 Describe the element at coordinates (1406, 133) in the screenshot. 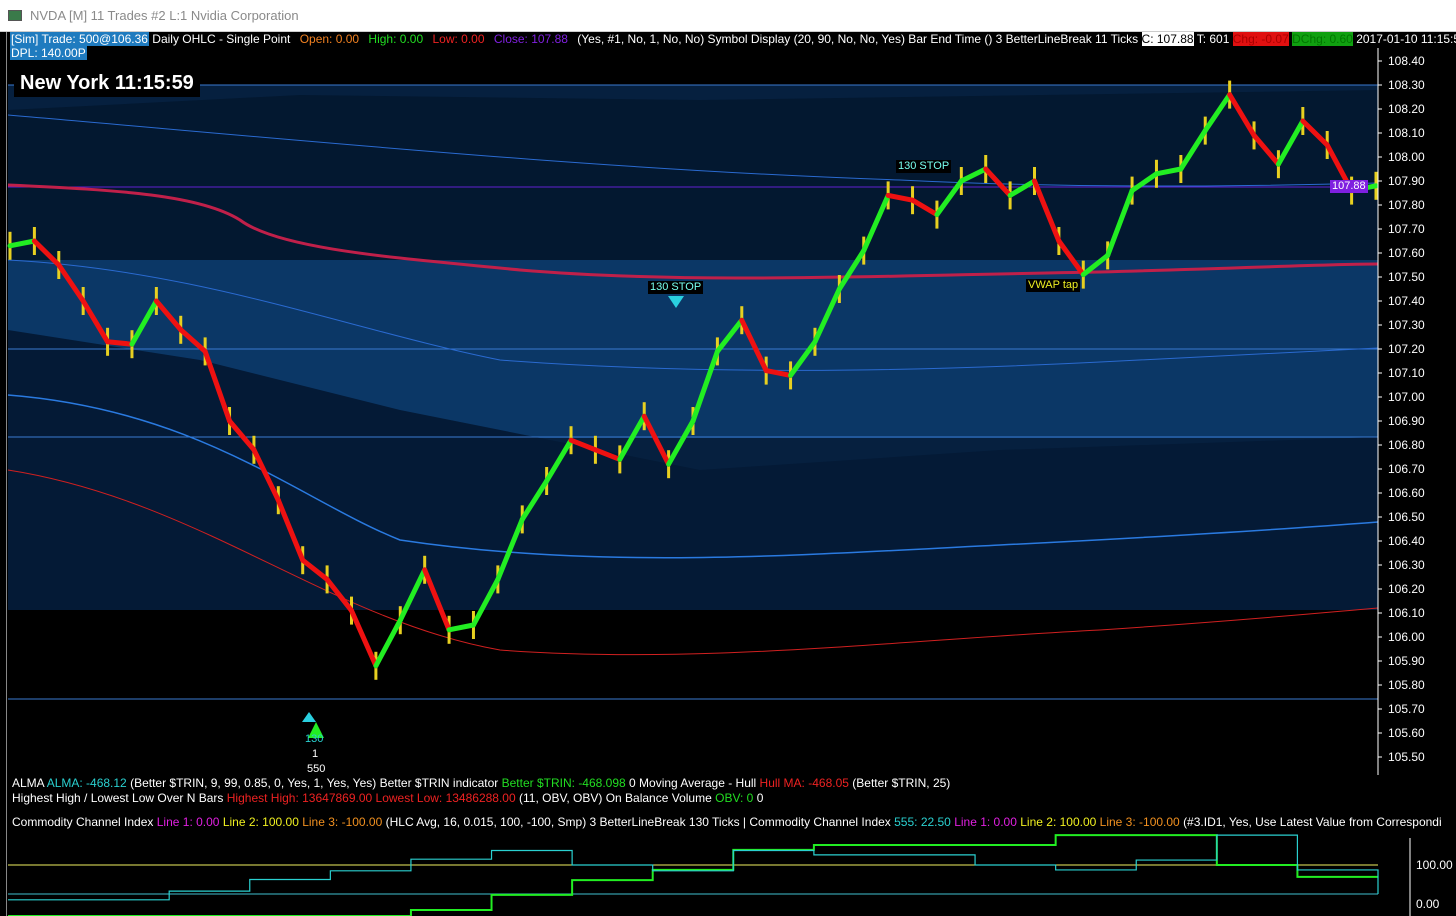

I see `price-tick-label: 108.10` at that location.